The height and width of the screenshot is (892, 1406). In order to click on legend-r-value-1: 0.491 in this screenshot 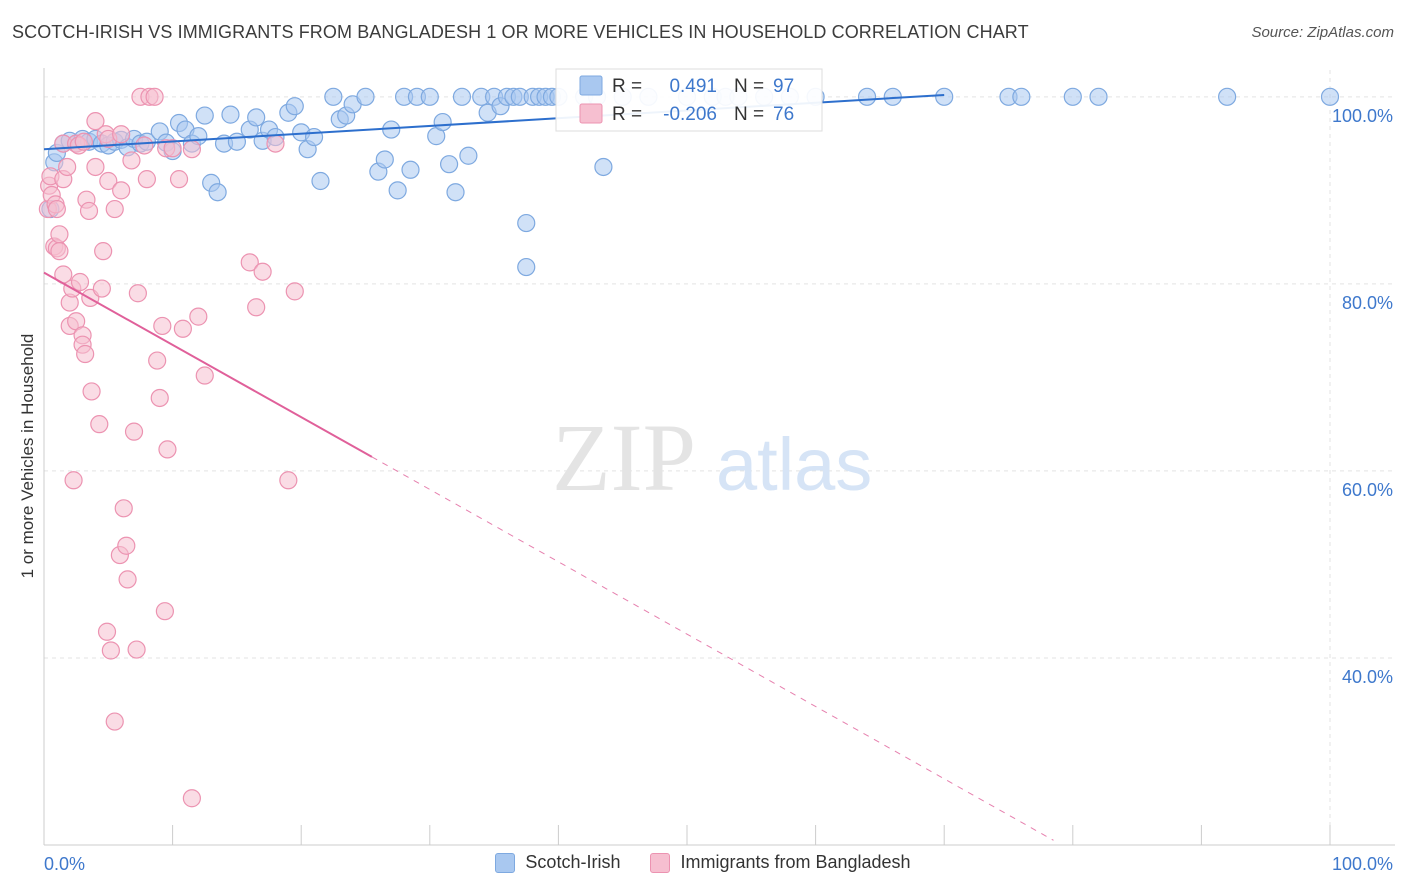, I will do `click(693, 86)`.